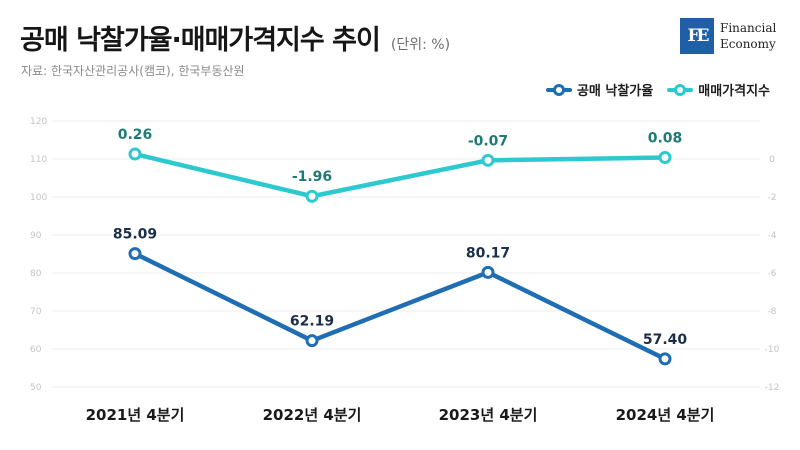 The width and height of the screenshot is (800, 450). Describe the element at coordinates (734, 91) in the screenshot. I see `legend-label-price-index: 매매가격지수` at that location.